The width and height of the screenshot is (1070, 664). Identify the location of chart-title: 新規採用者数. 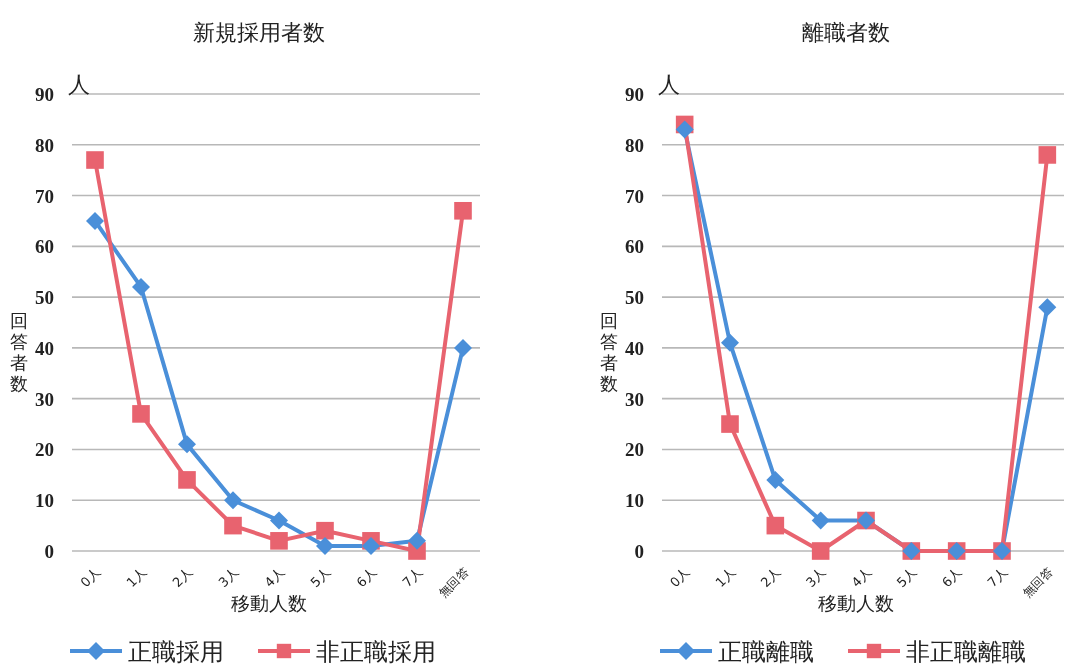
(259, 32).